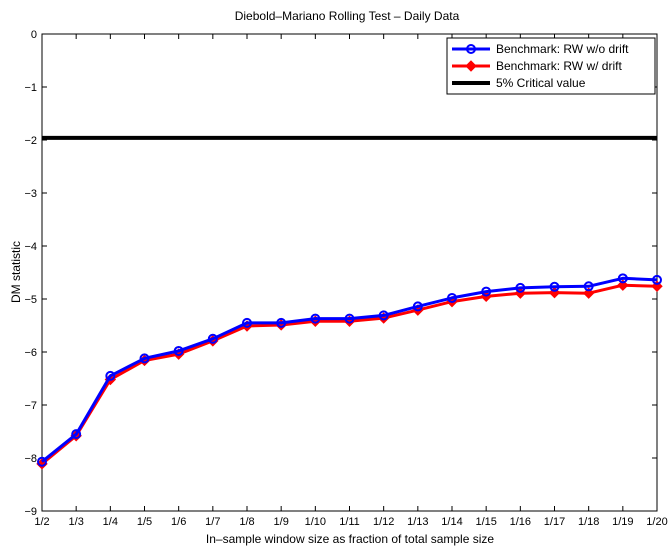 The width and height of the screenshot is (670, 548). What do you see at coordinates (30, 353) in the screenshot?
I see `y-tick-label: −6` at bounding box center [30, 353].